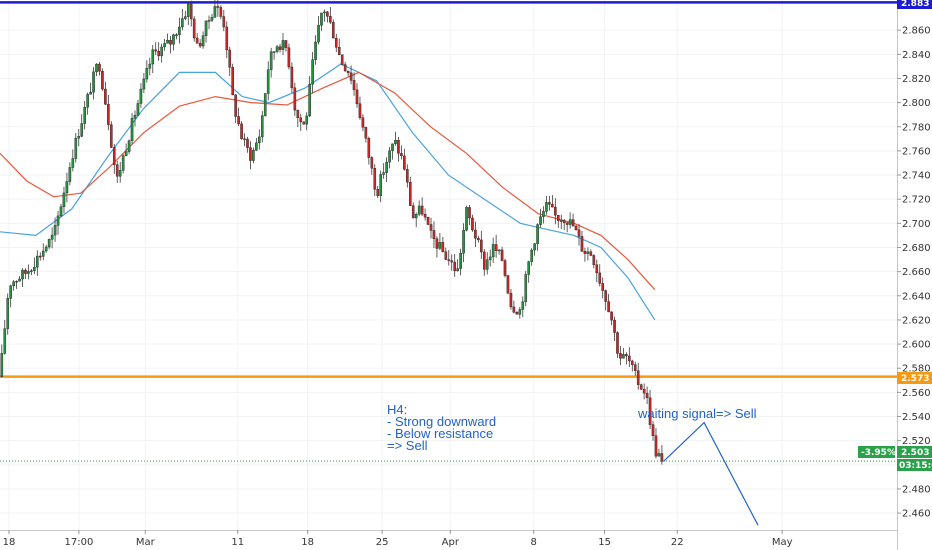 Image resolution: width=932 pixels, height=550 pixels. I want to click on x-tick-label: 25, so click(382, 542).